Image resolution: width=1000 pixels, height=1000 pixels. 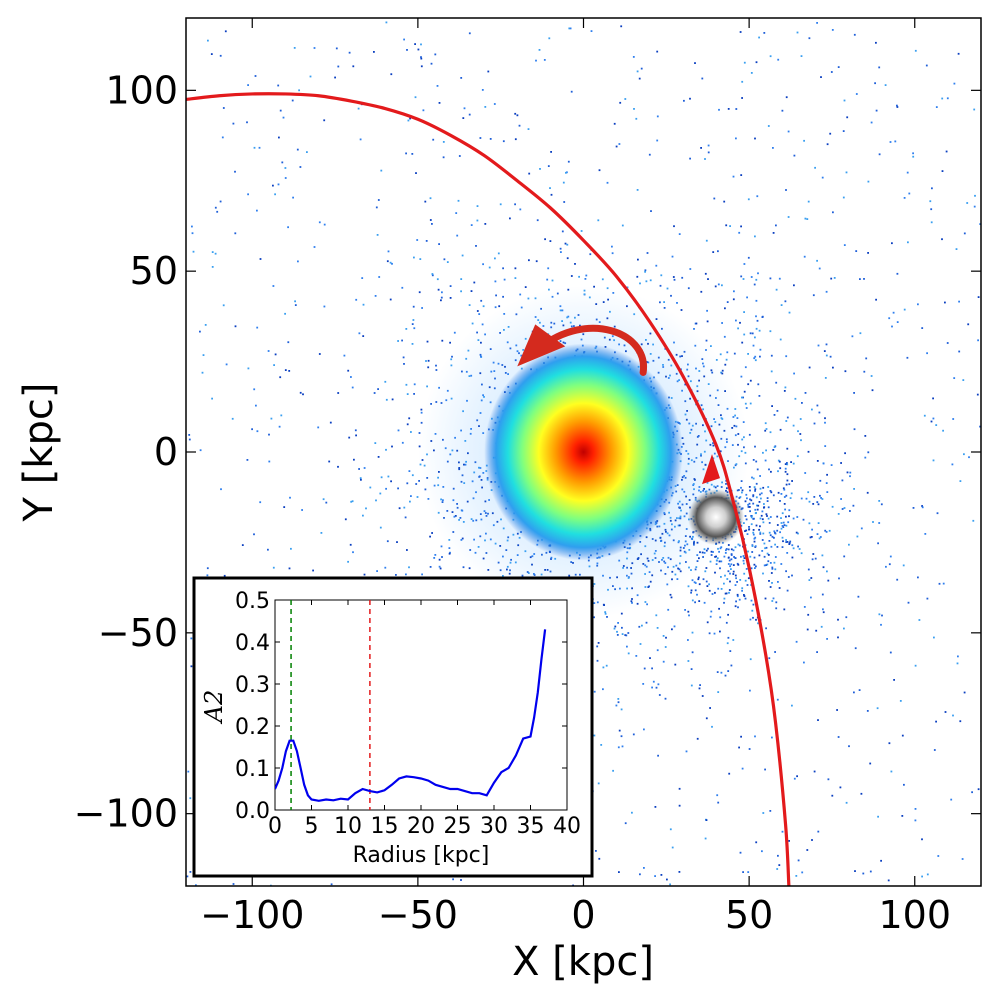 I want to click on inset-x-tick-label: 20, so click(x=421, y=826).